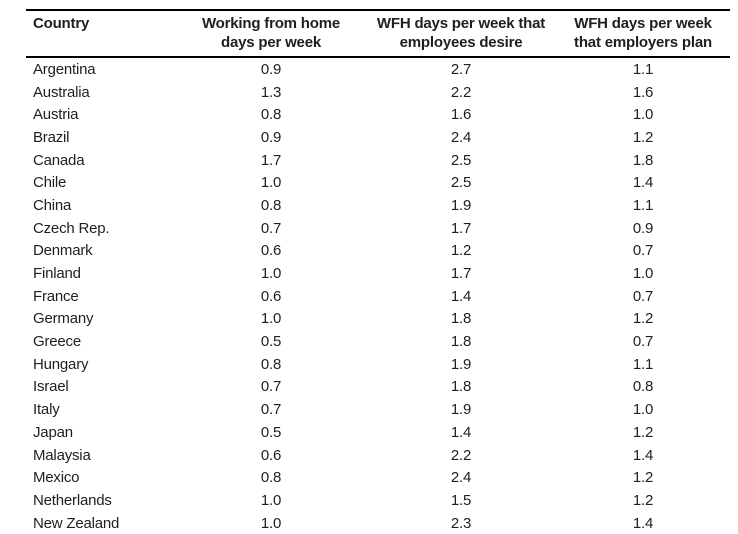 This screenshot has height=534, width=738. Describe the element at coordinates (378, 432) in the screenshot. I see `table-row: Japan 0.5 1.4 1.2` at that location.